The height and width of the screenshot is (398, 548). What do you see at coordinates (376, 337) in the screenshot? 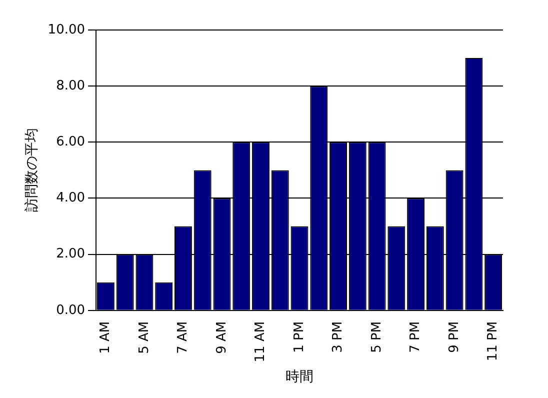
I see `x-tick-label: 5 PM` at bounding box center [376, 337].